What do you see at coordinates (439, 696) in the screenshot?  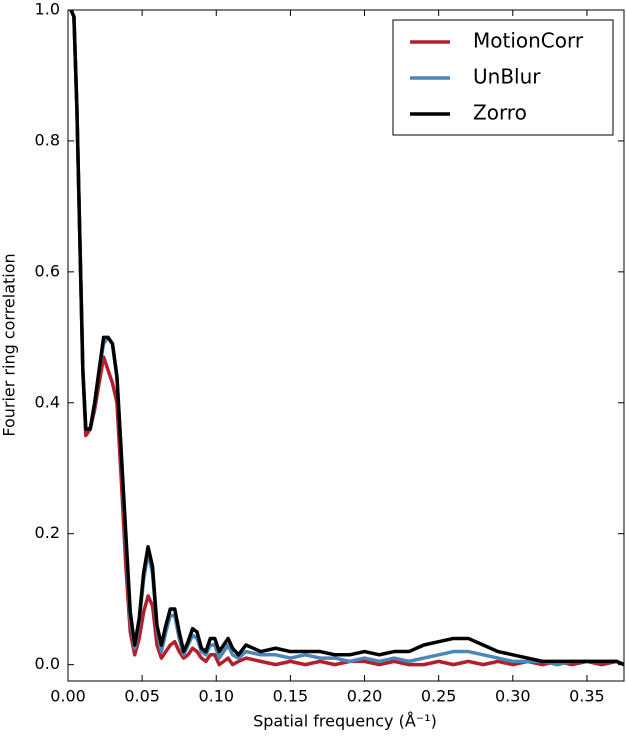 I see `x-tick-label: 0.25` at bounding box center [439, 696].